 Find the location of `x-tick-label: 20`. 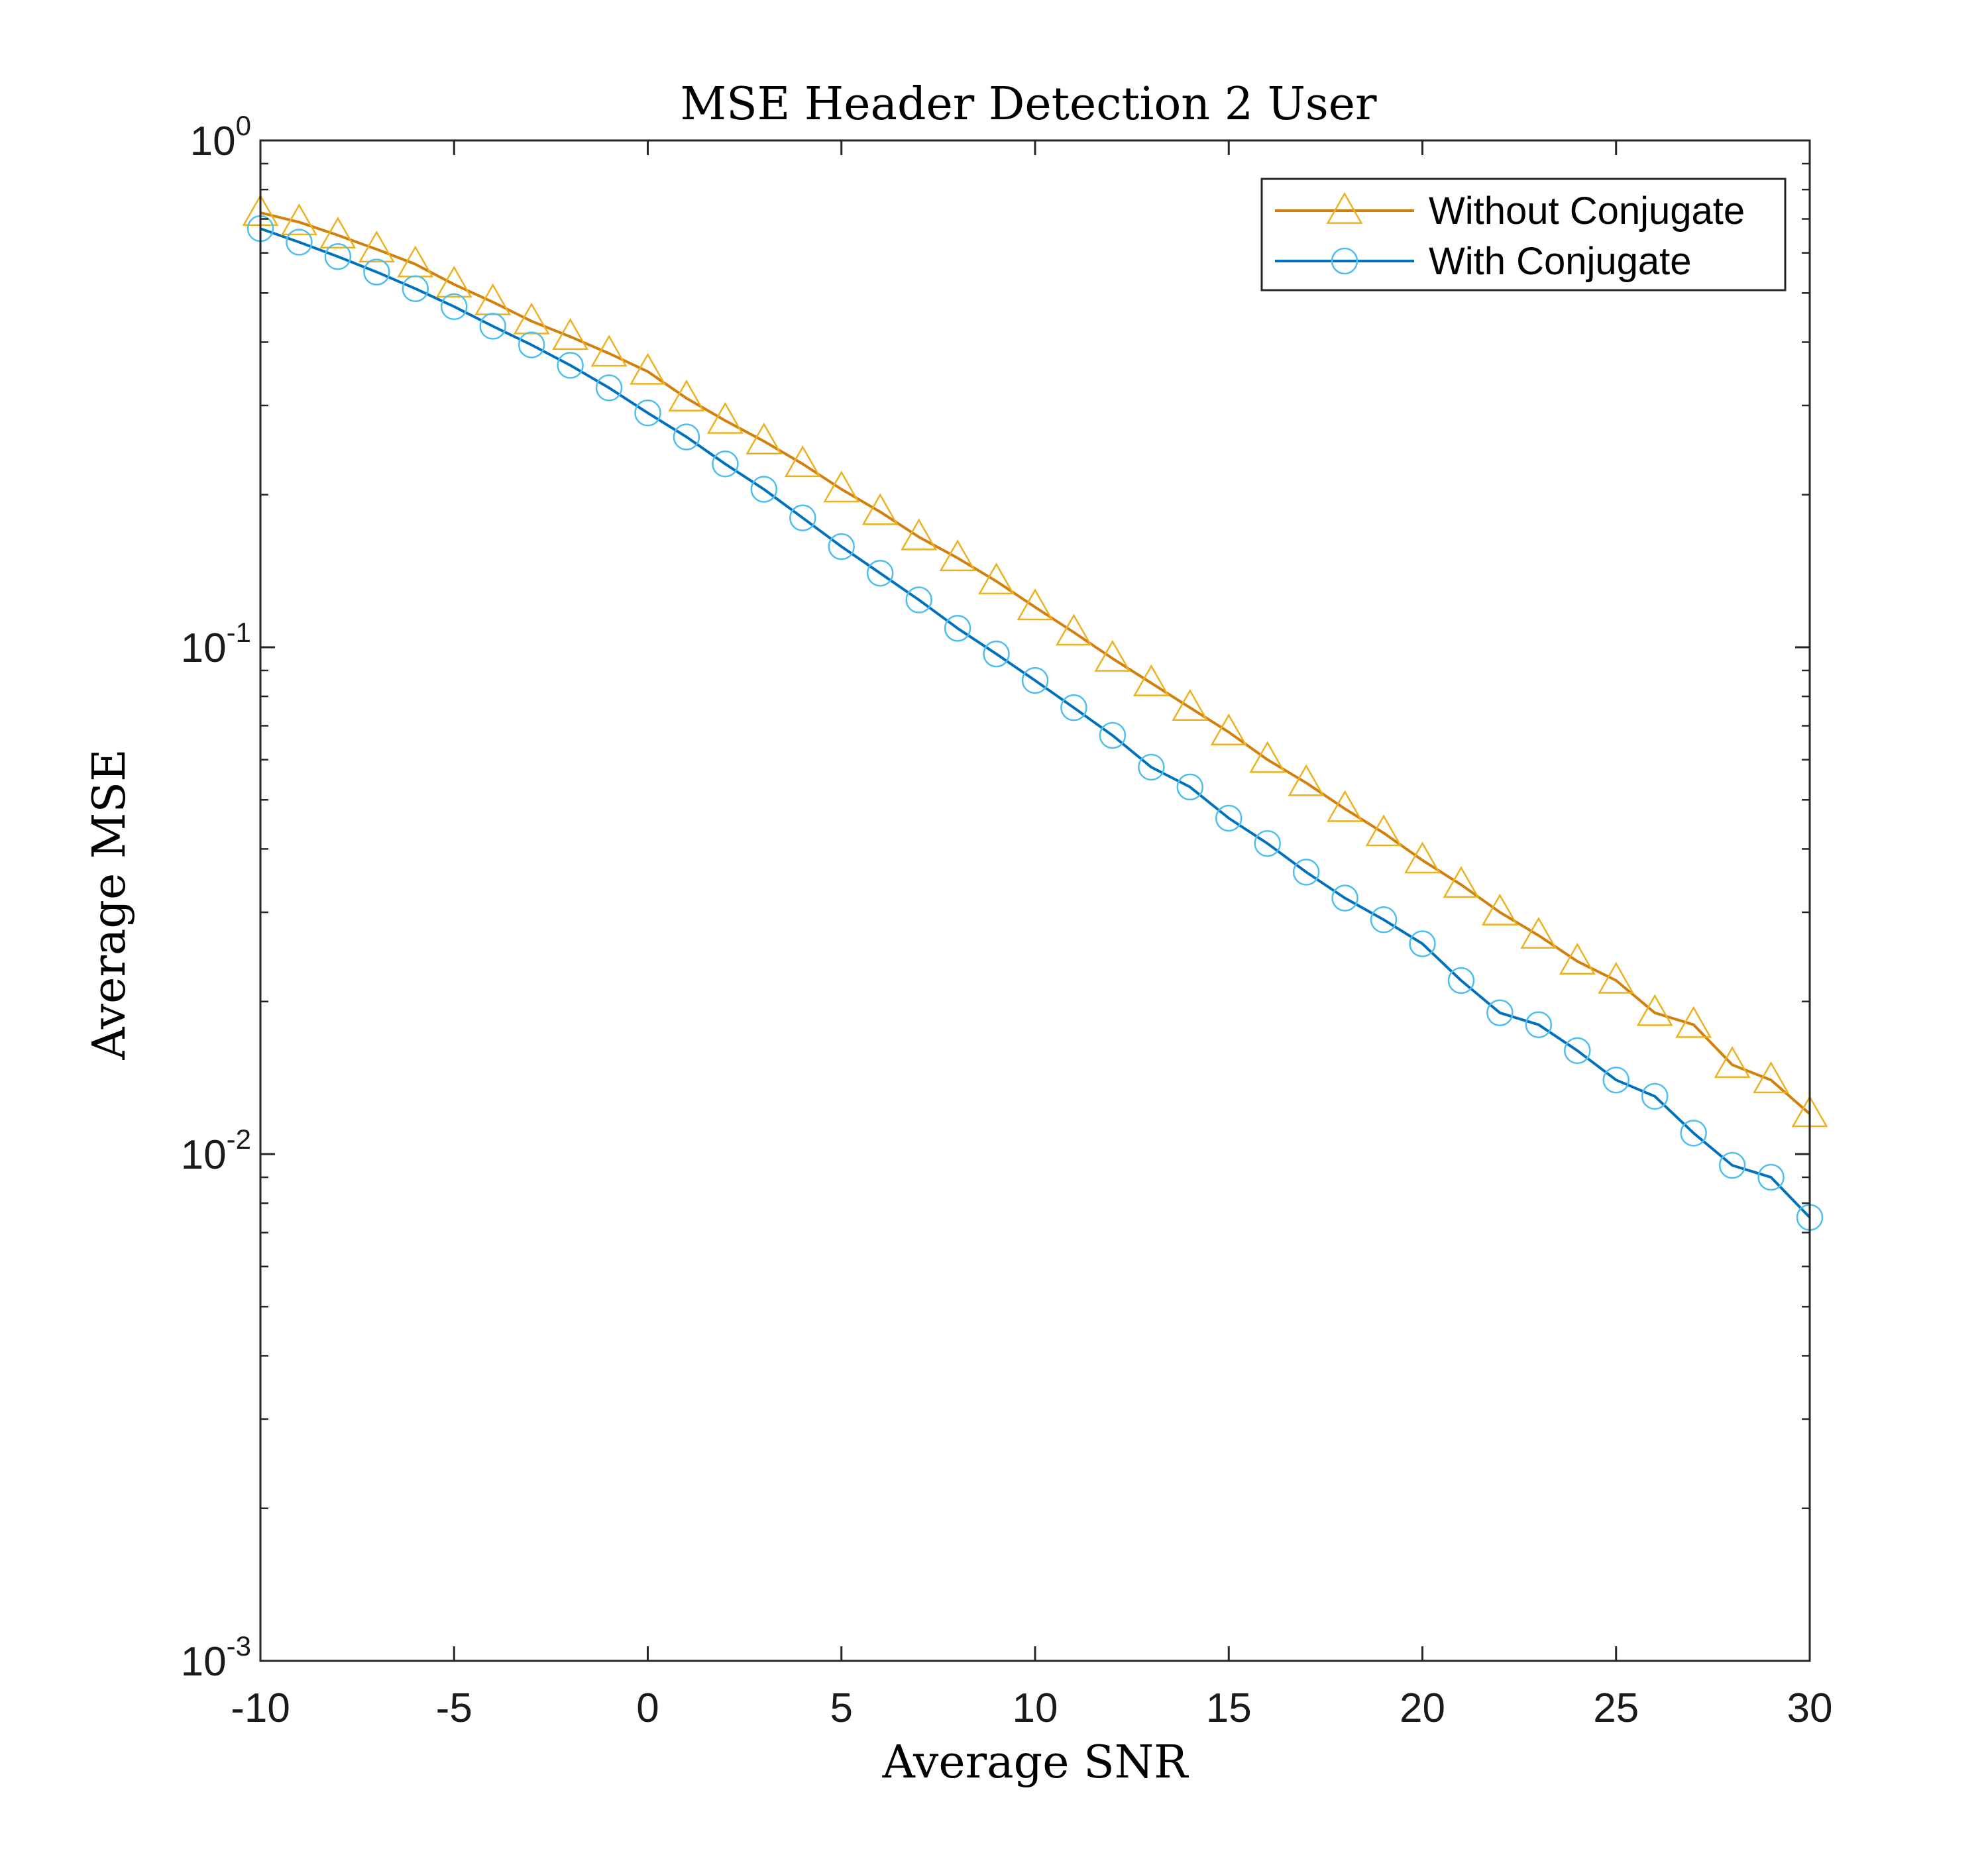

x-tick-label: 20 is located at coordinates (1422, 1708).